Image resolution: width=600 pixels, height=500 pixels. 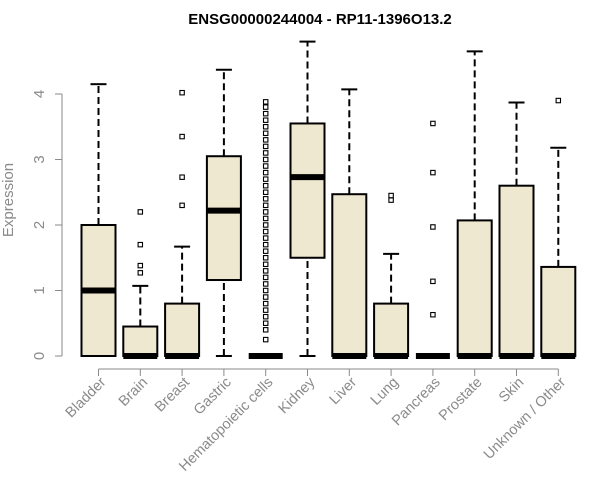 What do you see at coordinates (39, 94) in the screenshot?
I see `y-tick-label: 4` at bounding box center [39, 94].